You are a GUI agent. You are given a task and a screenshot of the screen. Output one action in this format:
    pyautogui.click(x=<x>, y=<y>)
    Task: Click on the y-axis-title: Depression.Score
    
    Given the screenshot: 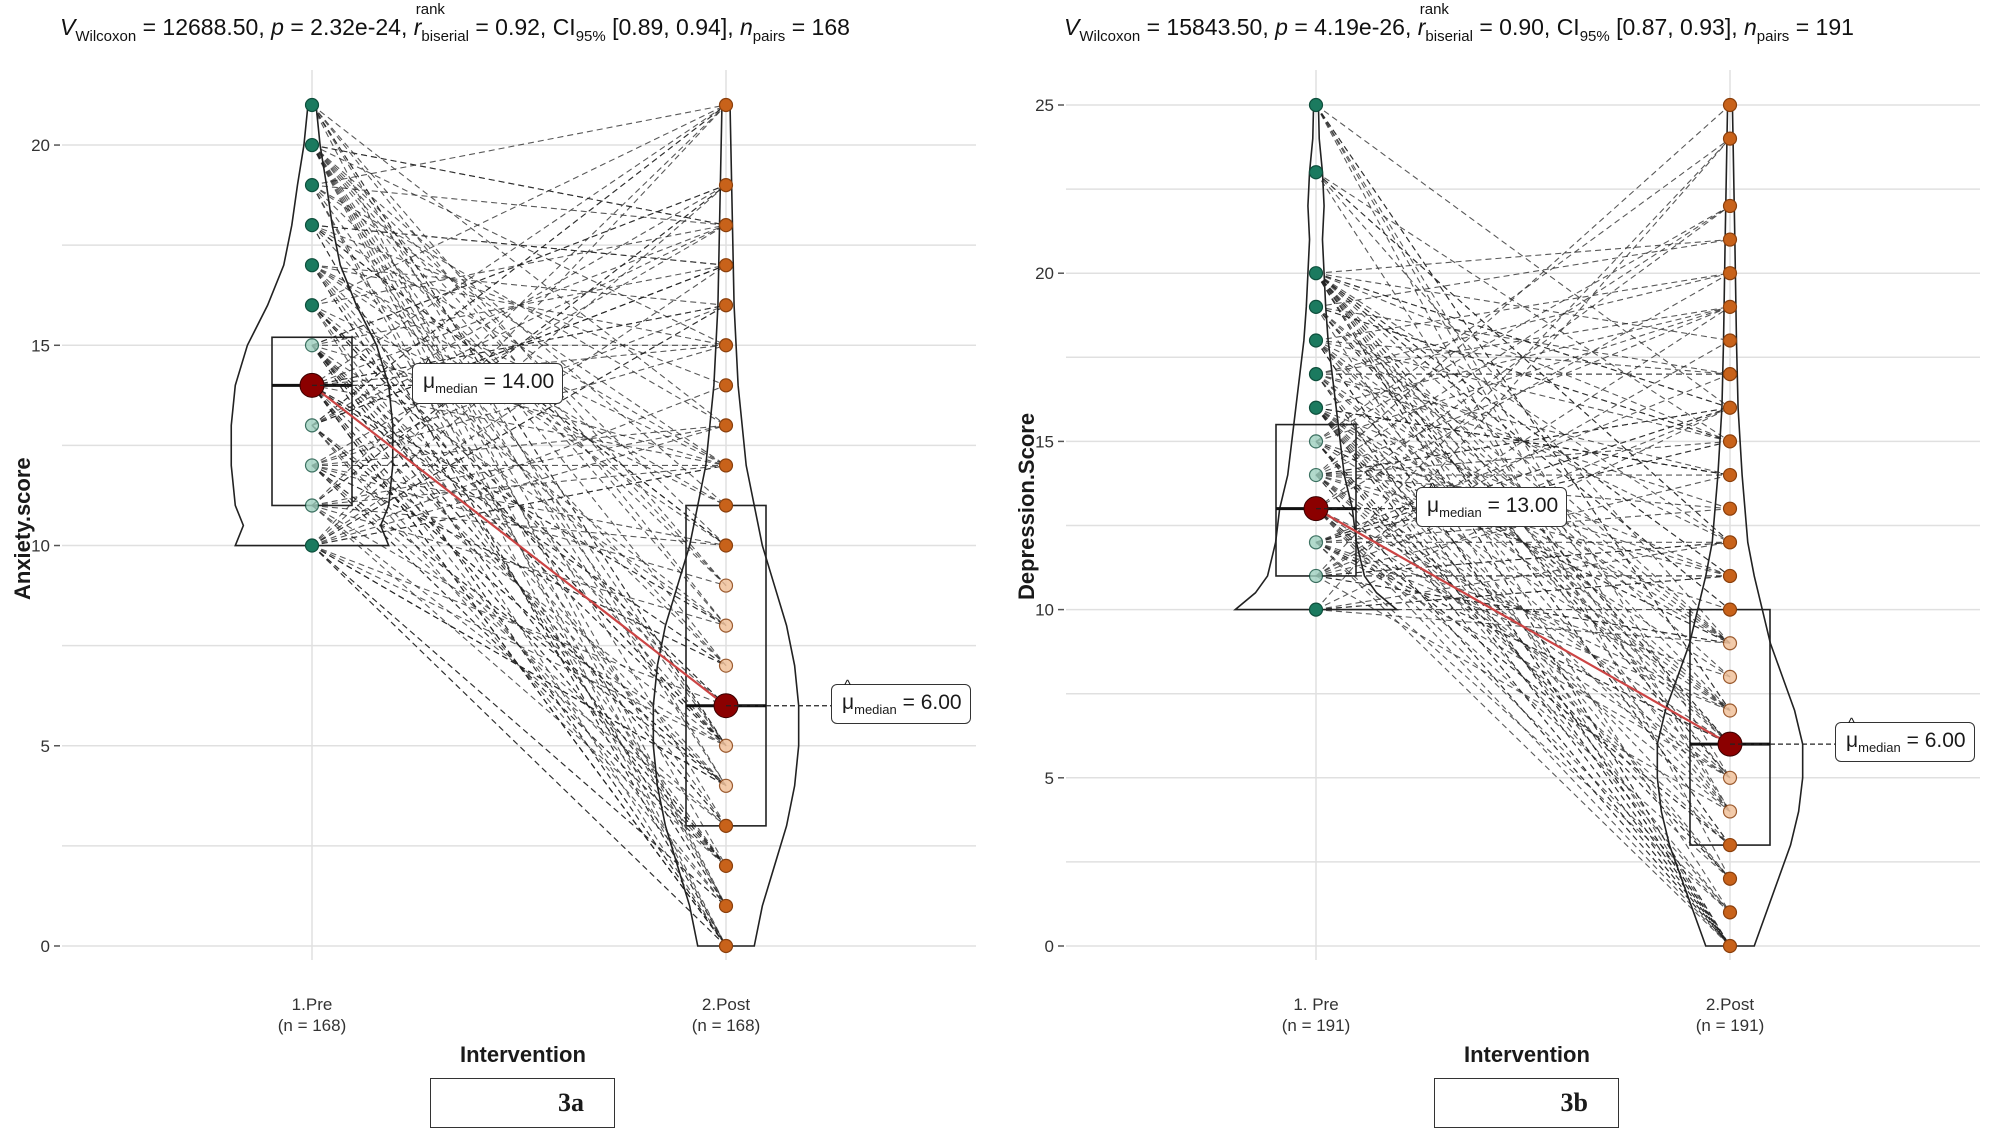 What is the action you would take?
    pyautogui.click(x=1026, y=506)
    